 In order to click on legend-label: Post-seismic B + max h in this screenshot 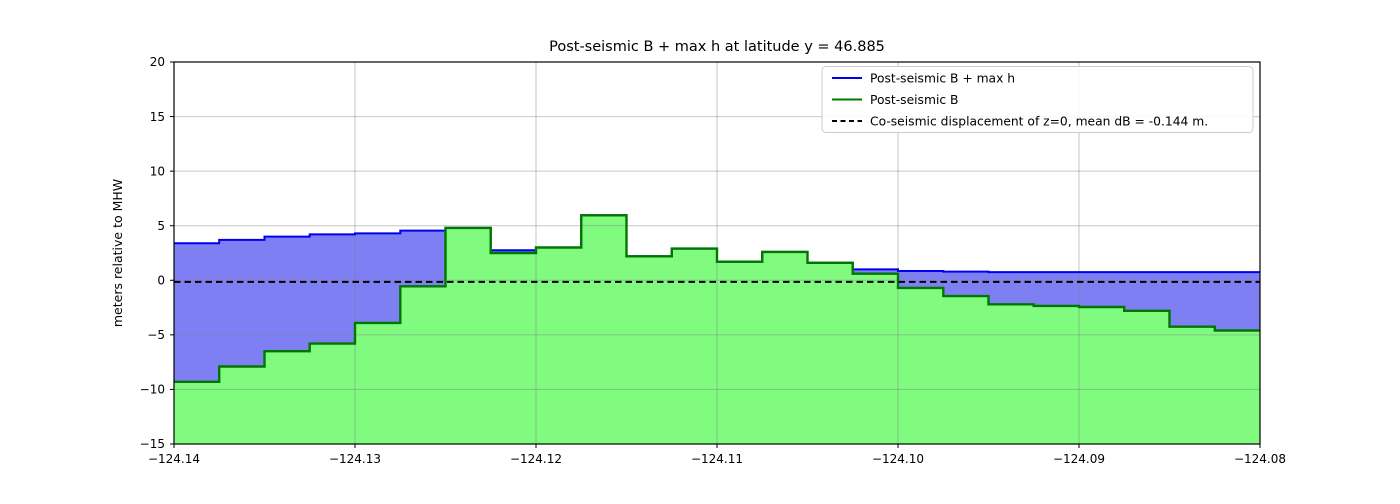, I will do `click(942, 78)`.